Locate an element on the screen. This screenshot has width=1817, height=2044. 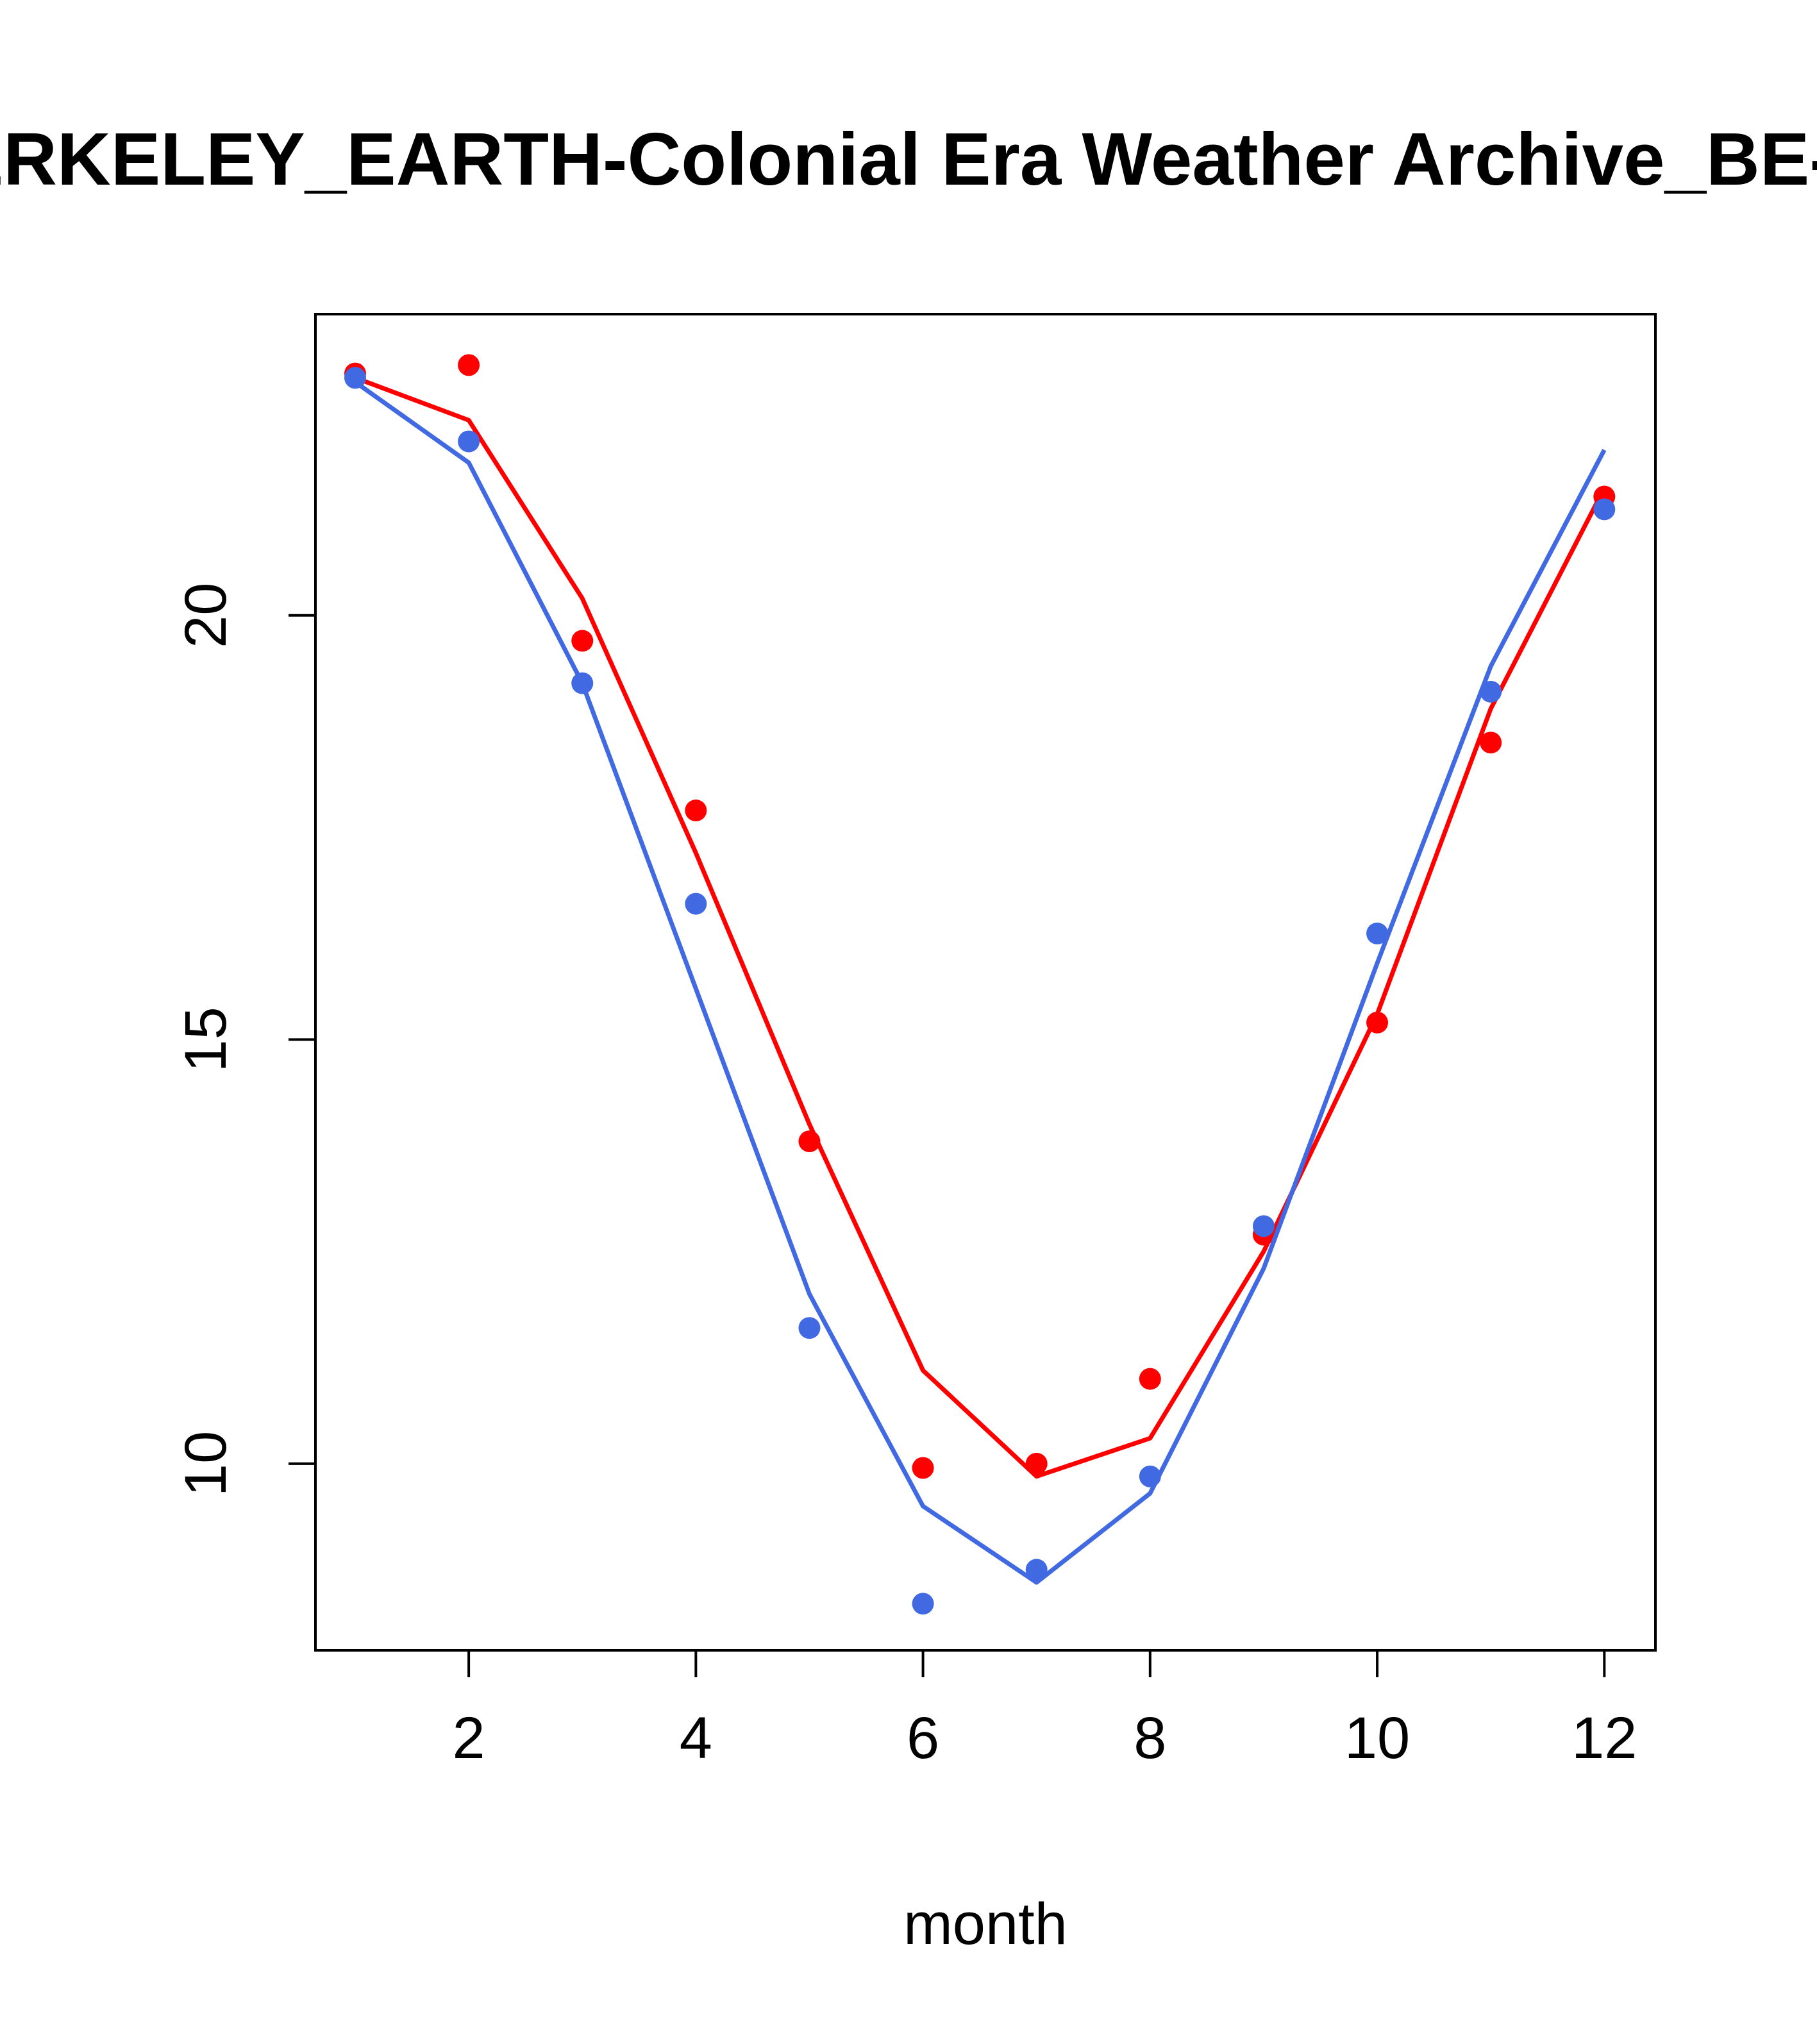
x-tick-label: 4 is located at coordinates (696, 1738).